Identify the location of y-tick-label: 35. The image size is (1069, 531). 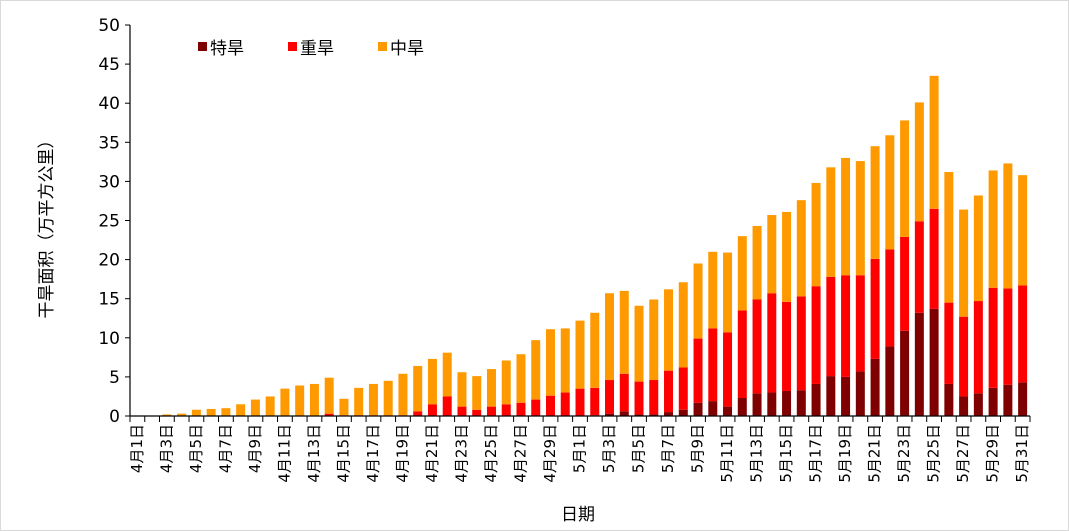
(109, 143).